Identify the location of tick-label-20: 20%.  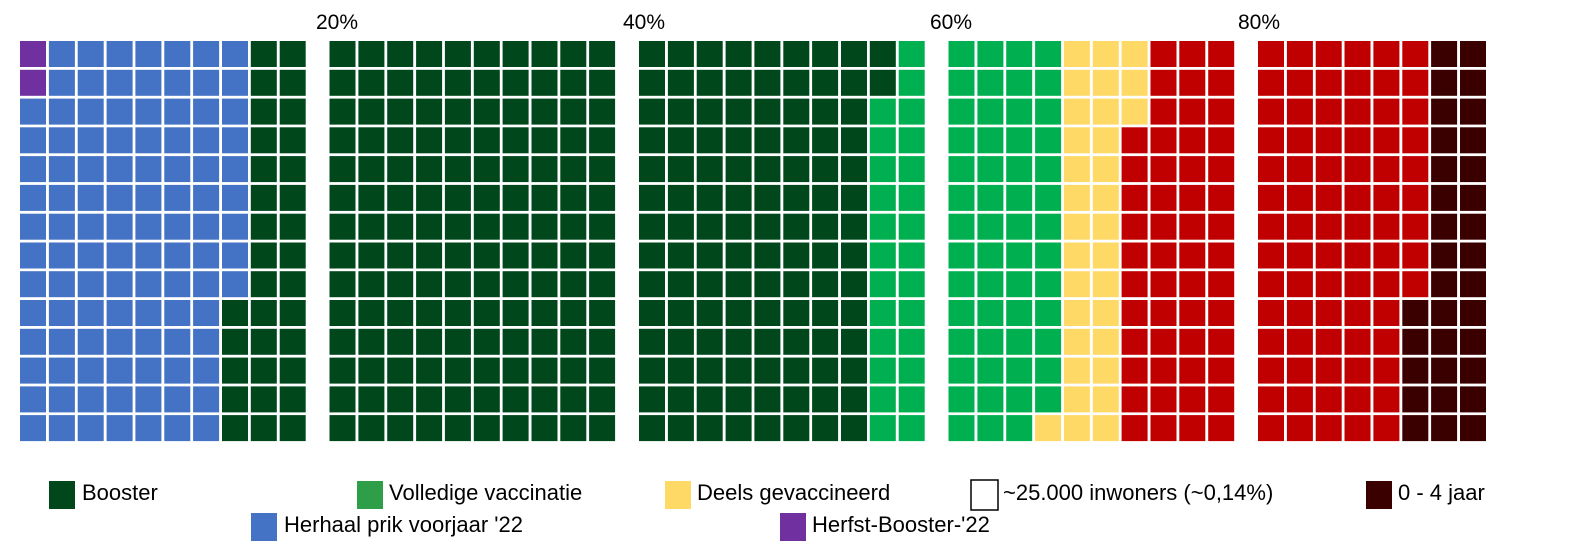
(337, 22).